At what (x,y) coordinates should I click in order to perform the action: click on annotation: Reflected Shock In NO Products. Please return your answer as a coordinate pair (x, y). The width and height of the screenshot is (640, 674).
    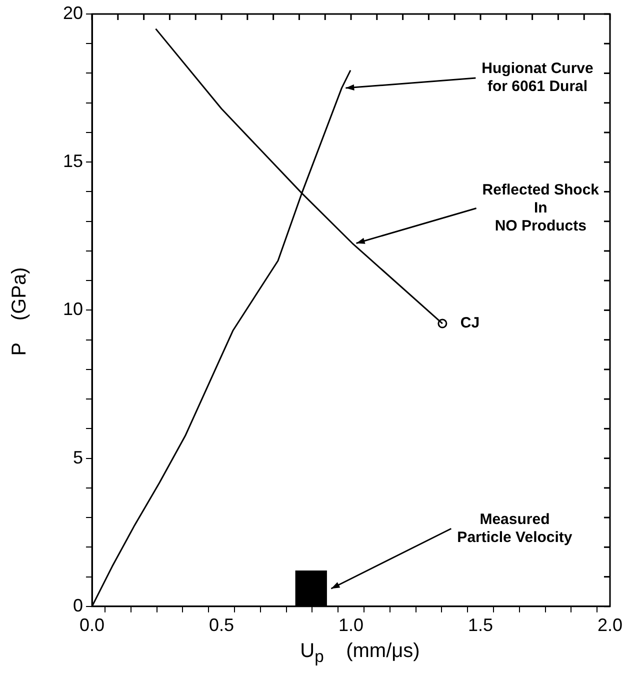
    Looking at the image, I should click on (541, 207).